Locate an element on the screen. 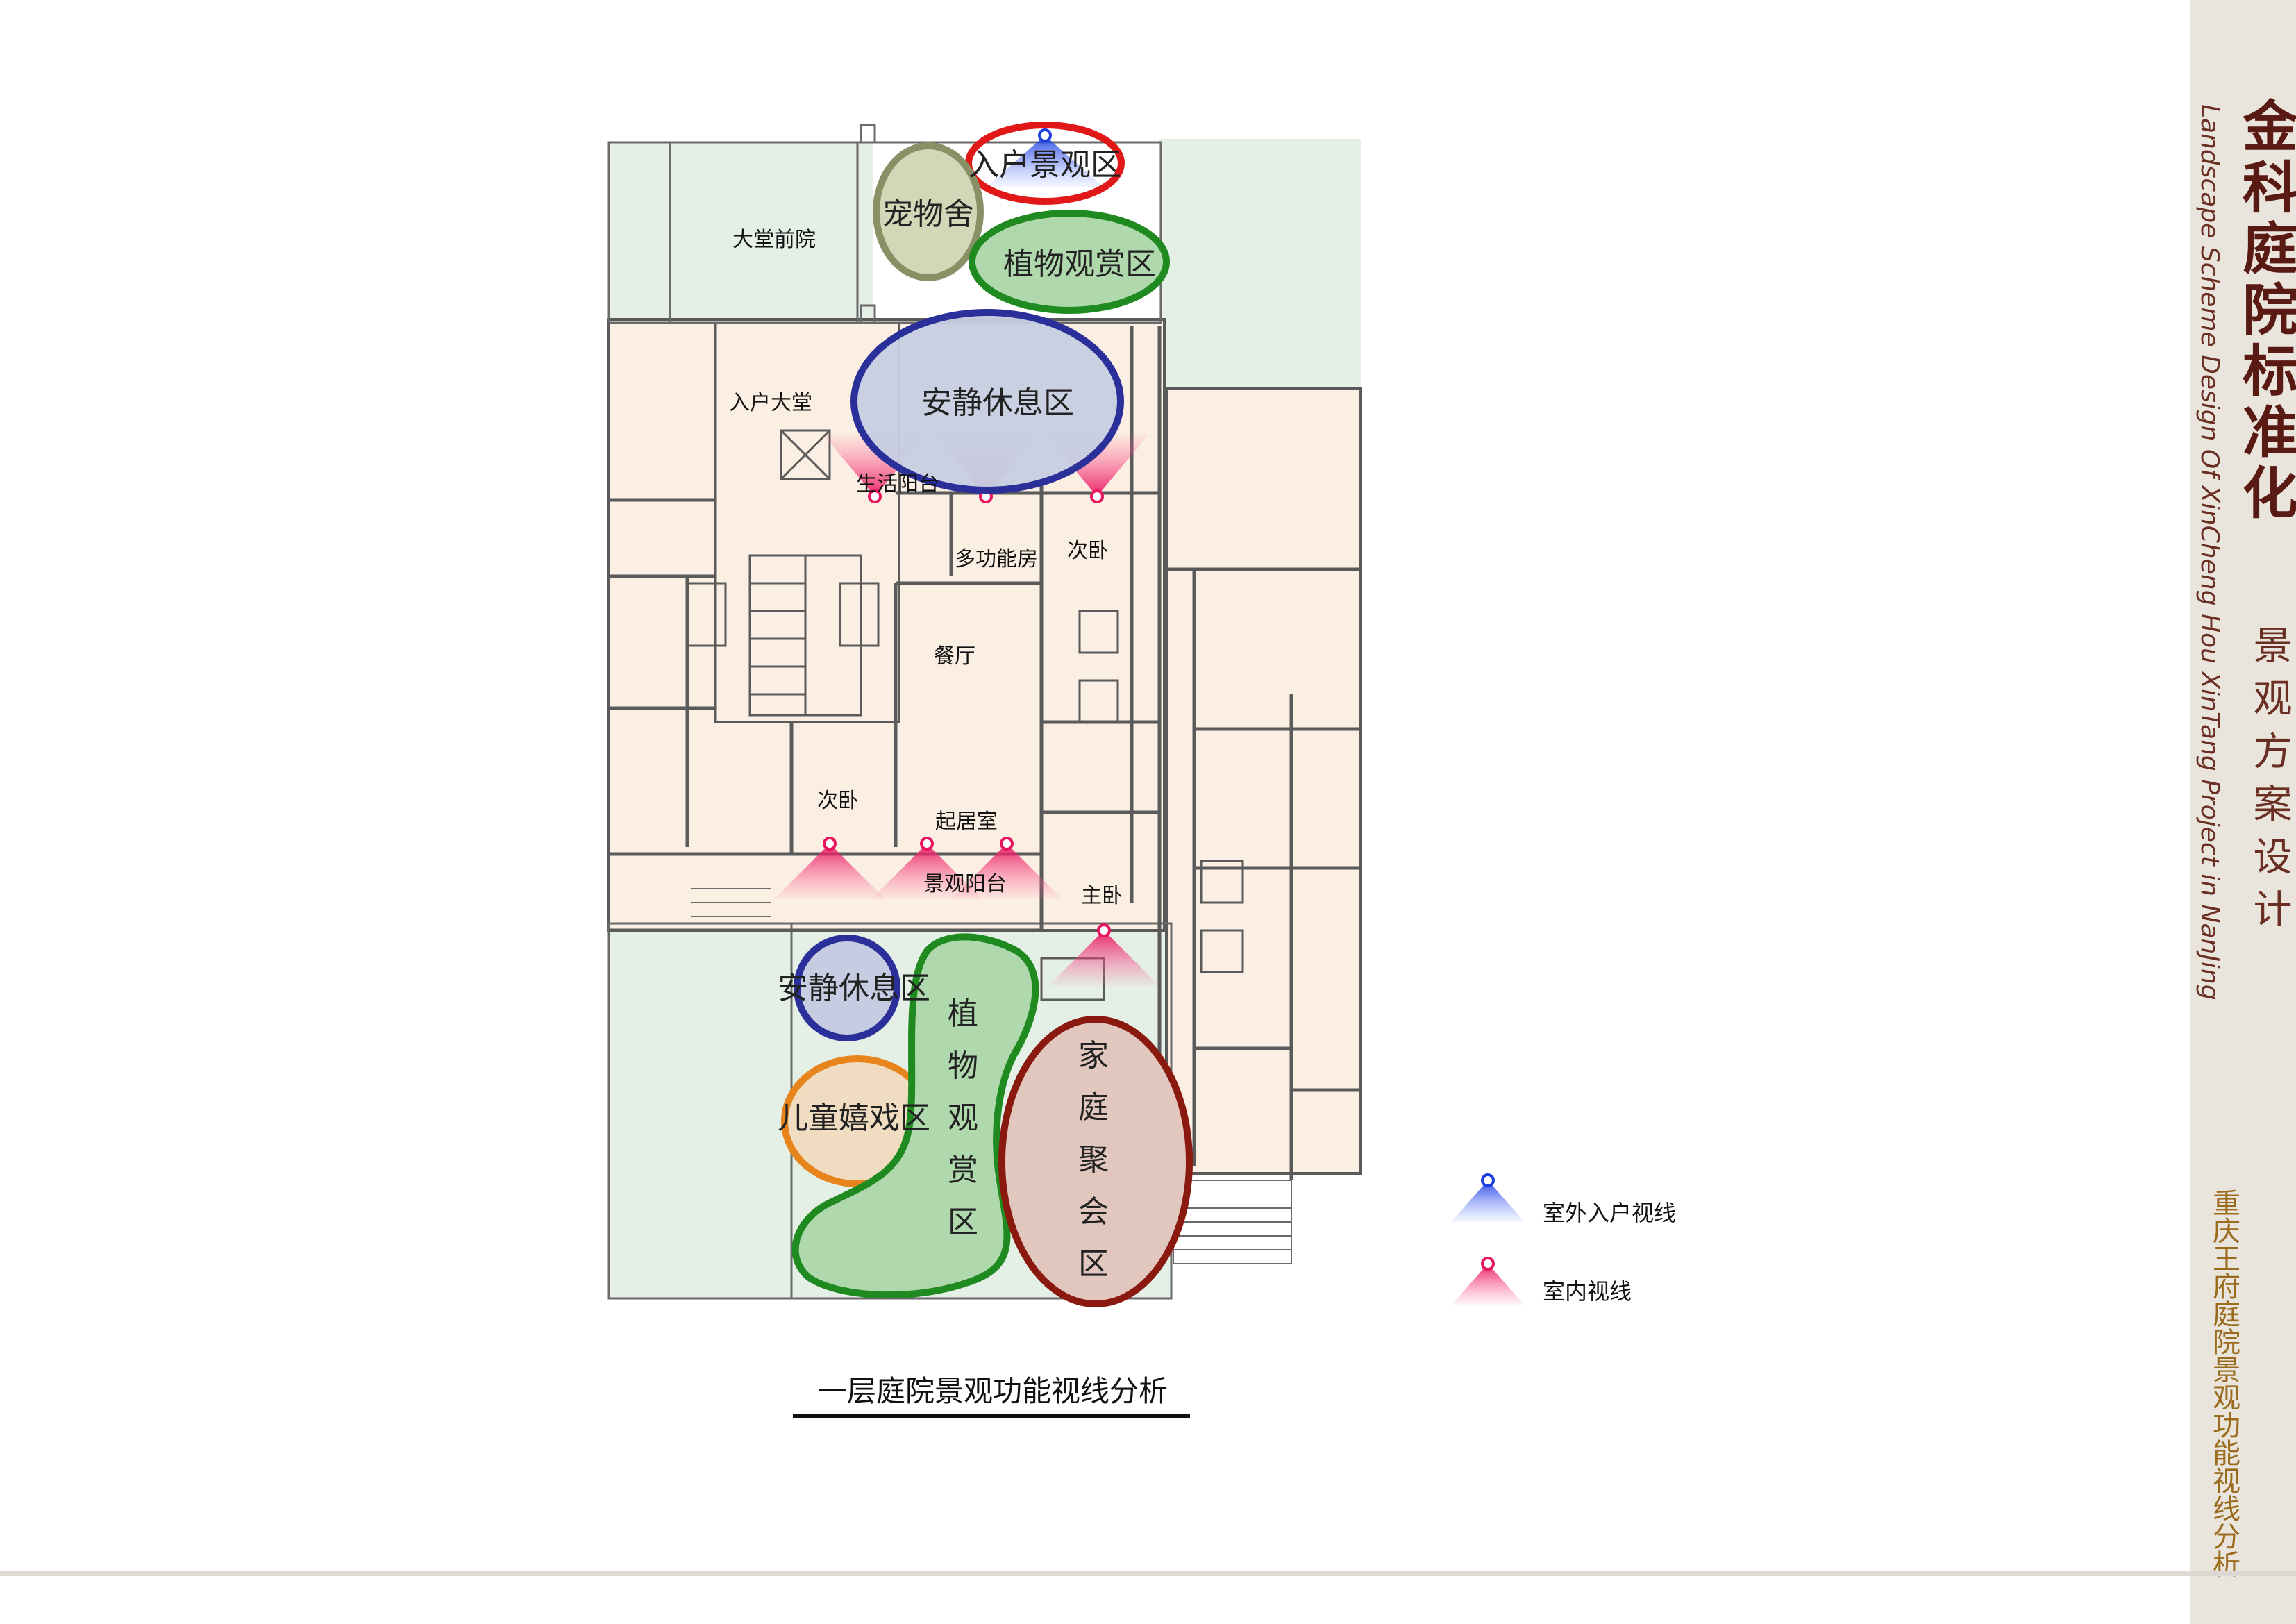  building-floor-east is located at coordinates (1263, 781).